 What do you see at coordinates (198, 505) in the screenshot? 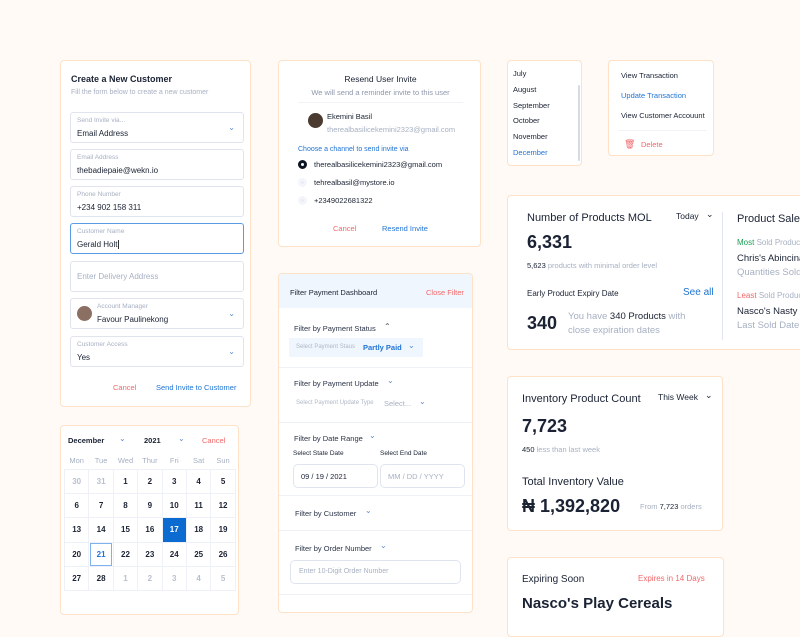
I see `calendar-day: 11` at bounding box center [198, 505].